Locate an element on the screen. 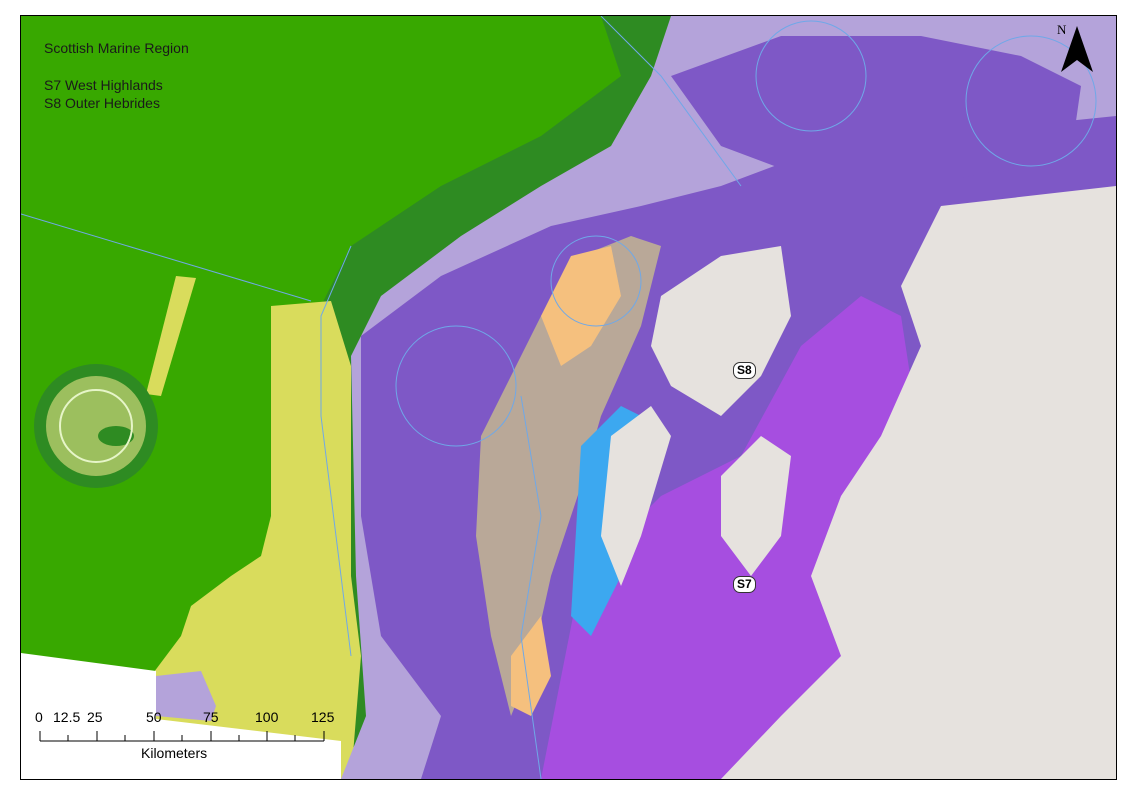  island-land-uist is located at coordinates (636, 496).